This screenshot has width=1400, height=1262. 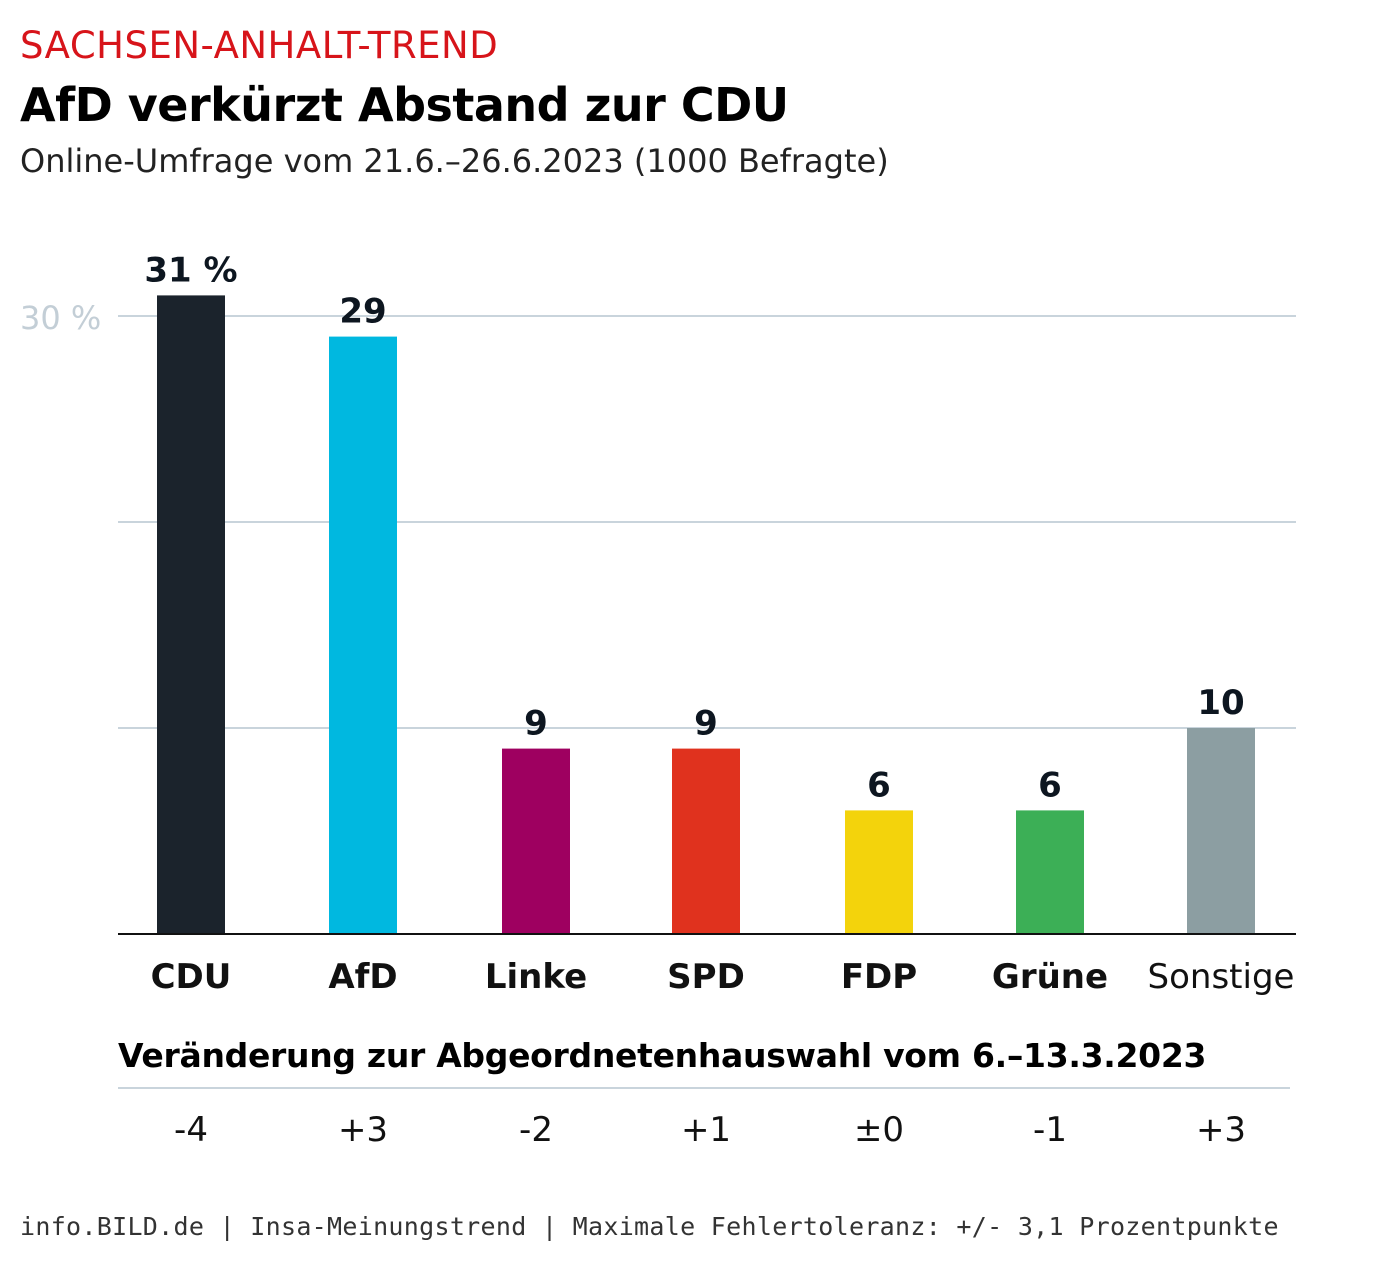 What do you see at coordinates (191, 1130) in the screenshot?
I see `change-value: -4` at bounding box center [191, 1130].